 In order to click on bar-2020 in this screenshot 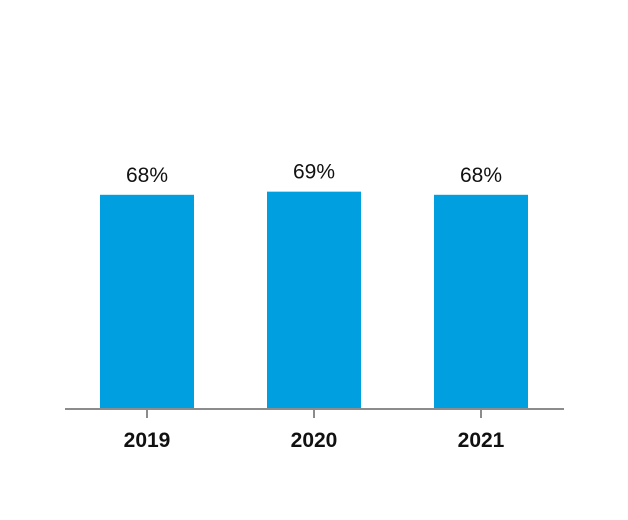, I will do `click(314, 300)`.